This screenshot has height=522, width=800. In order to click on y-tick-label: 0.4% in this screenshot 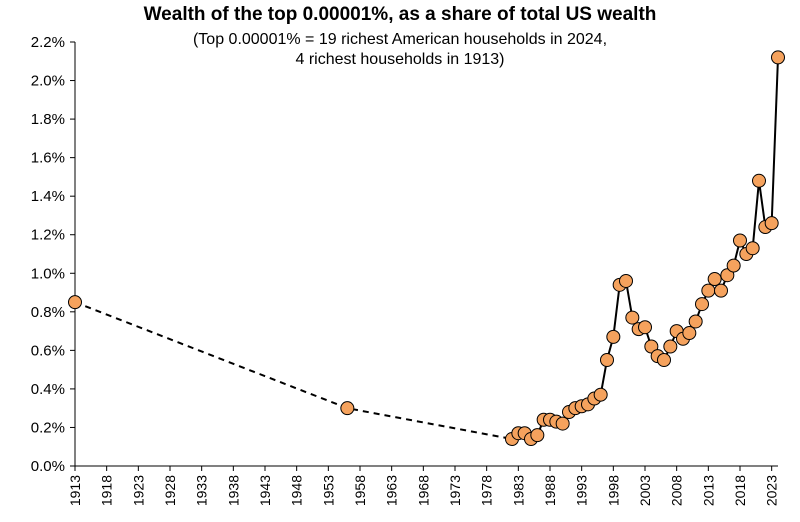, I will do `click(48, 389)`.